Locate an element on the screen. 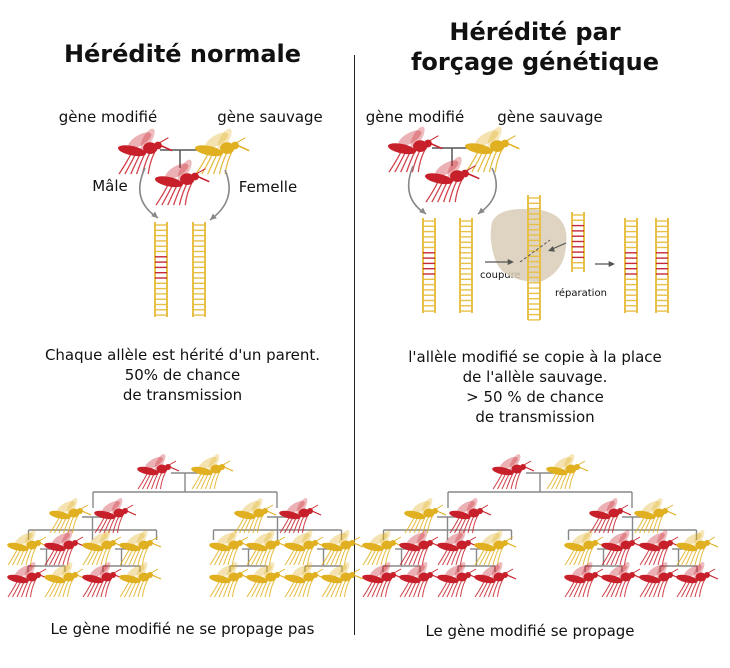  left-caption-line: de transmission is located at coordinates (182, 395).